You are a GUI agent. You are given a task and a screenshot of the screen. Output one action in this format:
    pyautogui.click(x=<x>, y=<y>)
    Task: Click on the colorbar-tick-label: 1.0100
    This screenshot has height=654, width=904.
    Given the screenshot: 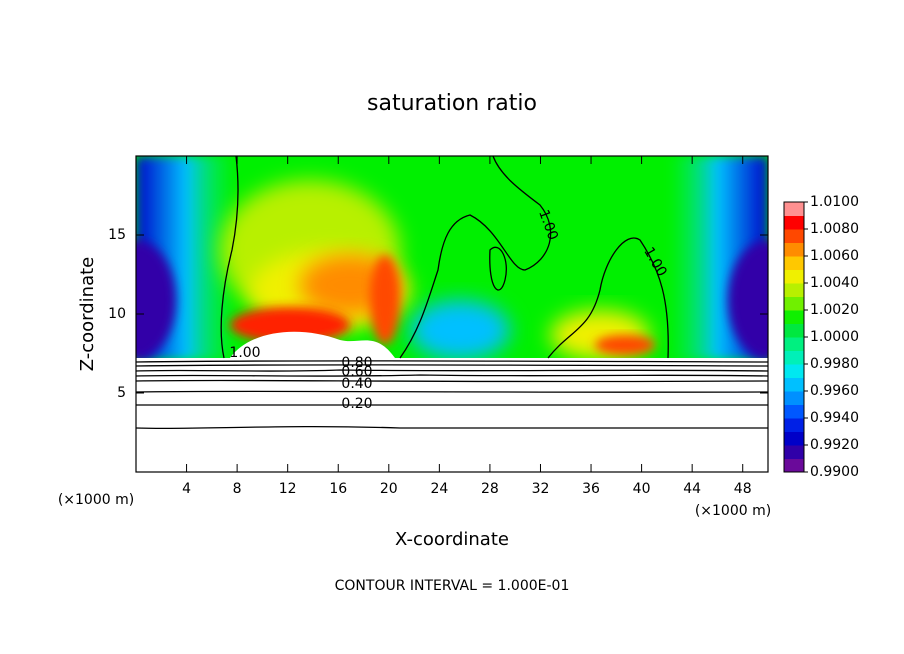 What is the action you would take?
    pyautogui.click(x=834, y=202)
    